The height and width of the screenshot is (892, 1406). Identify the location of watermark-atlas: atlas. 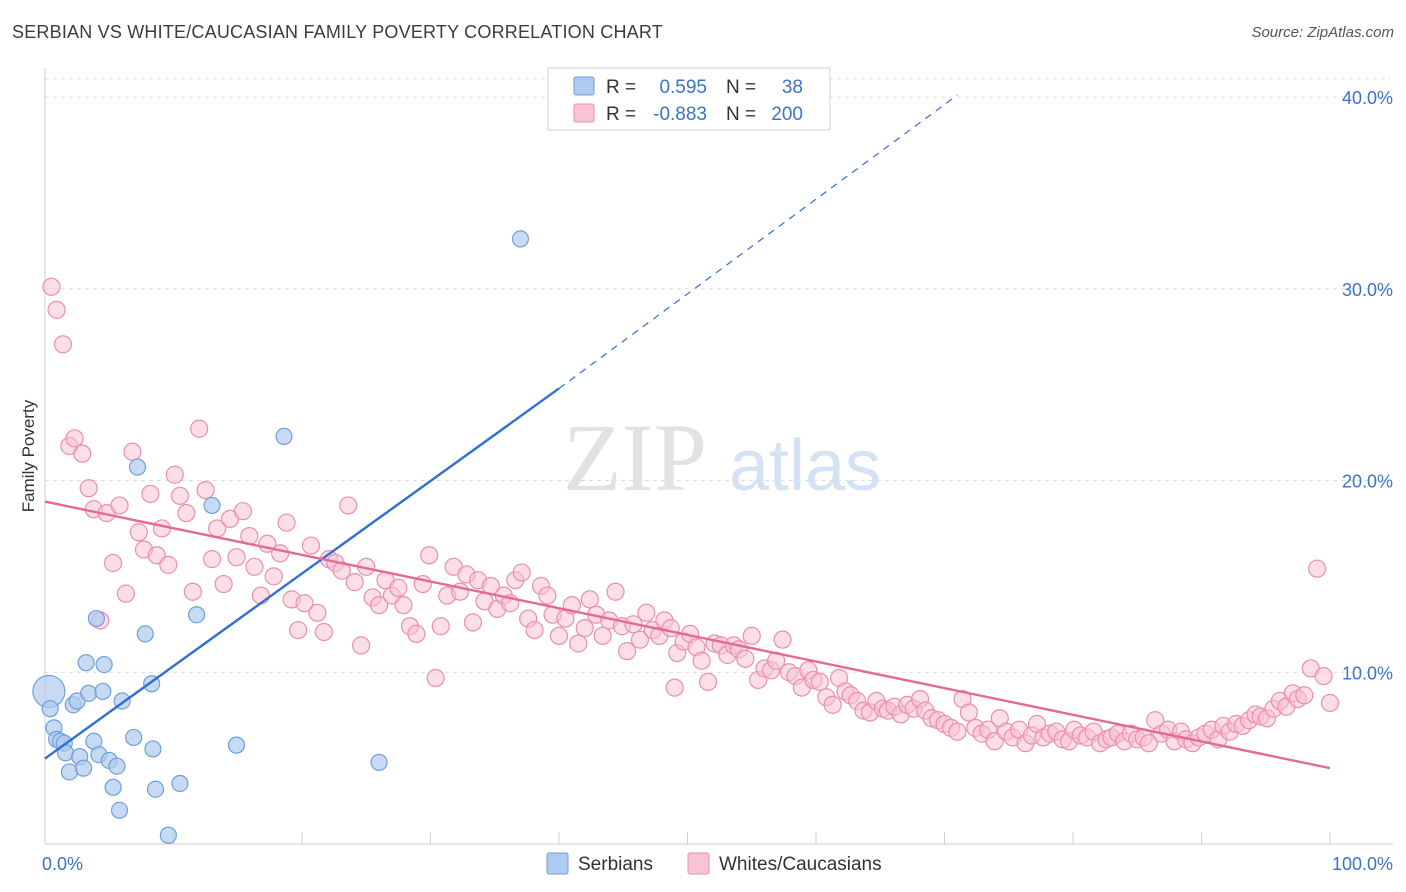
(805, 466).